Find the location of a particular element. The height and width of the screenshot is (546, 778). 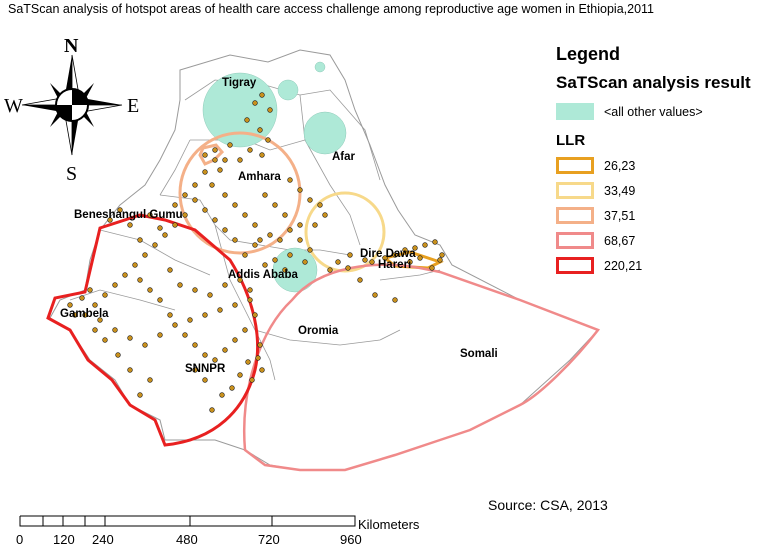

legend-llr-label: 220,21 is located at coordinates (623, 265).